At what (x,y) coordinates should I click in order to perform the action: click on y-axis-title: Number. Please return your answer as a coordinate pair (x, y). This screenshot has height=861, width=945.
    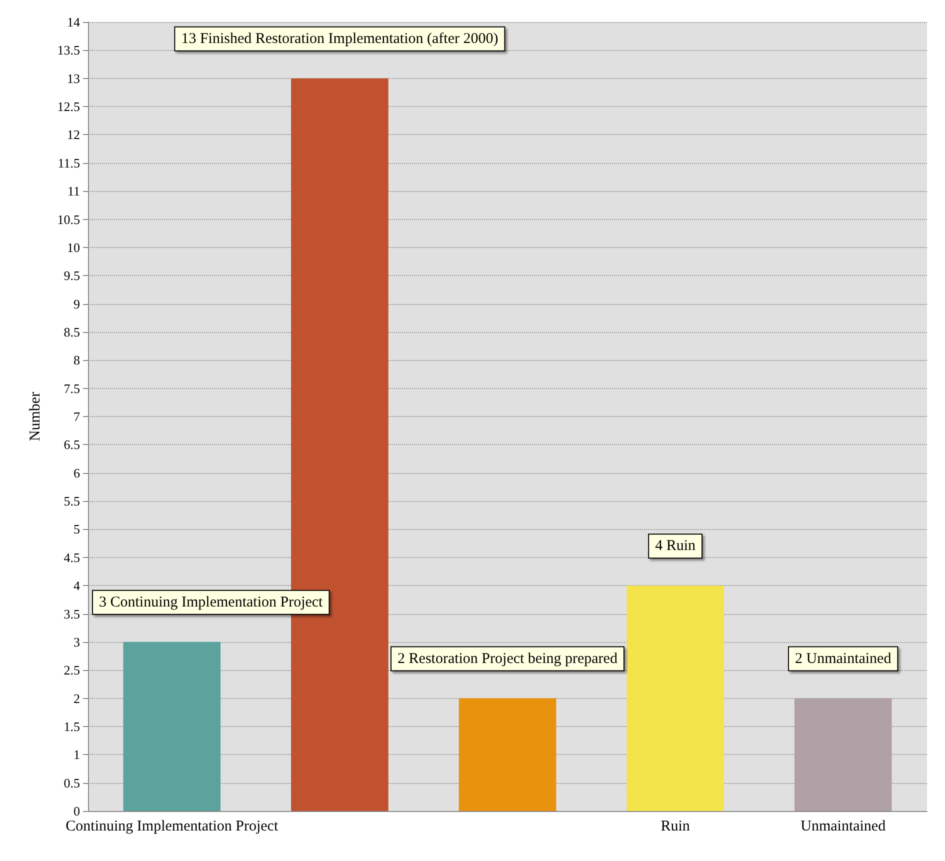
    Looking at the image, I should click on (36, 417).